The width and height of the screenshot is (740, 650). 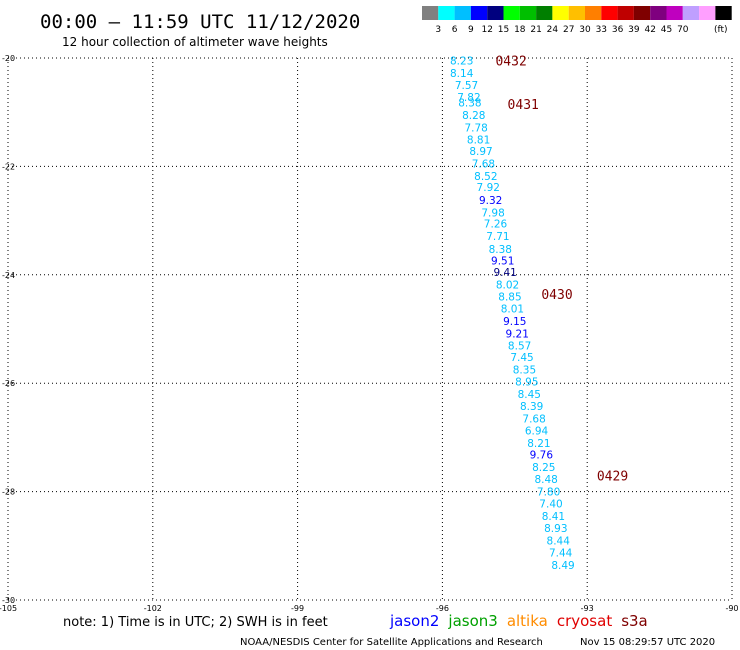 I want to click on time-marker-label: 0432, so click(x=510, y=62).